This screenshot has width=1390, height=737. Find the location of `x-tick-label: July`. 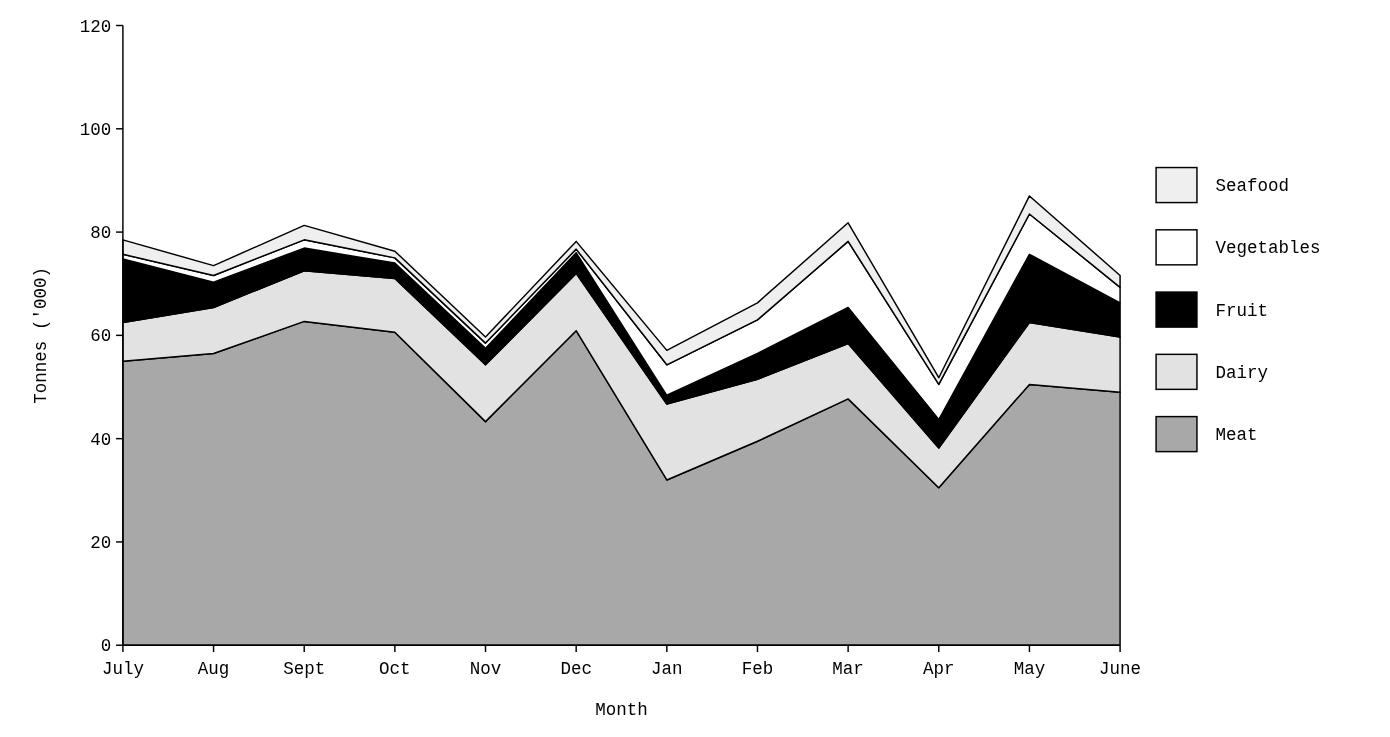

x-tick-label: July is located at coordinates (122, 669).